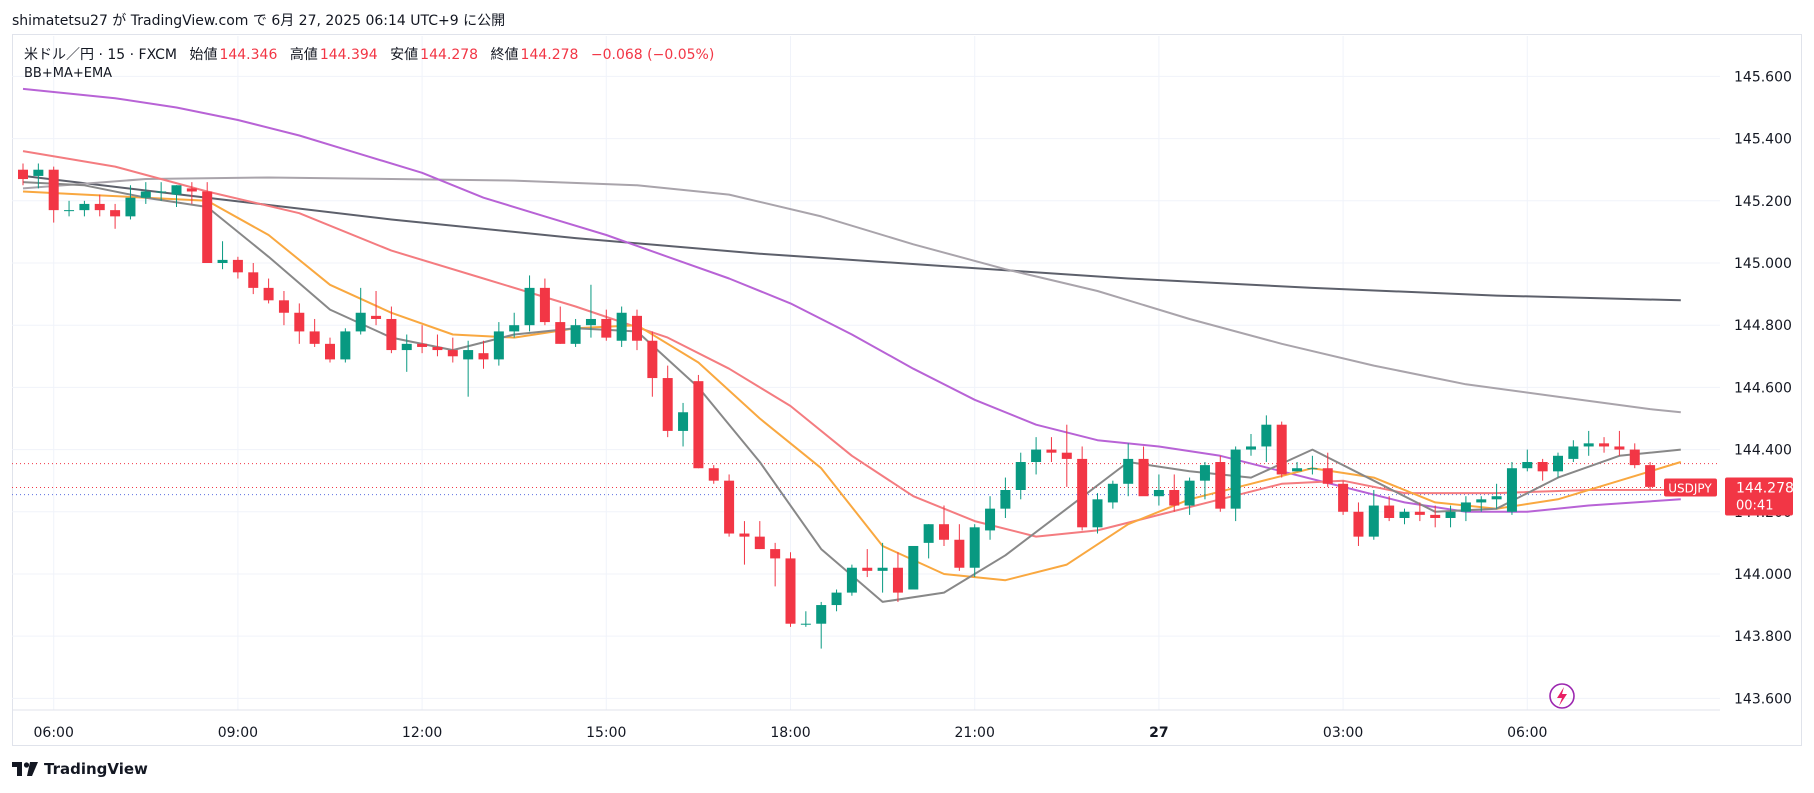 This screenshot has width=1814, height=793. What do you see at coordinates (1690, 489) in the screenshot?
I see `badge-symbol: USDJPY` at bounding box center [1690, 489].